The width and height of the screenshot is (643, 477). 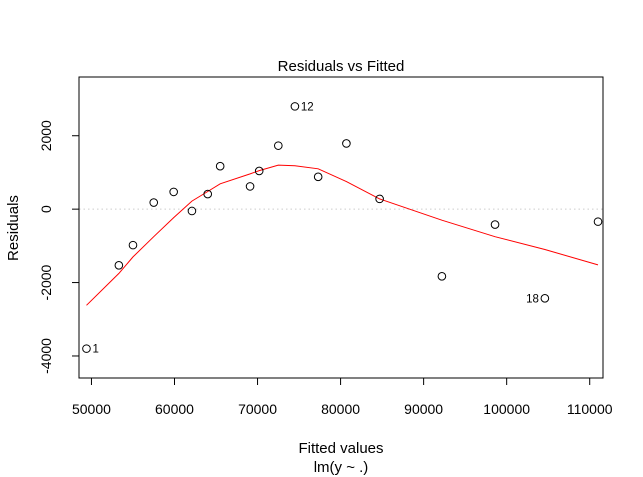 What do you see at coordinates (342, 397) in the screenshot?
I see `x-axis: 50000 60000 70000 80000 90000 100000 110000` at bounding box center [342, 397].